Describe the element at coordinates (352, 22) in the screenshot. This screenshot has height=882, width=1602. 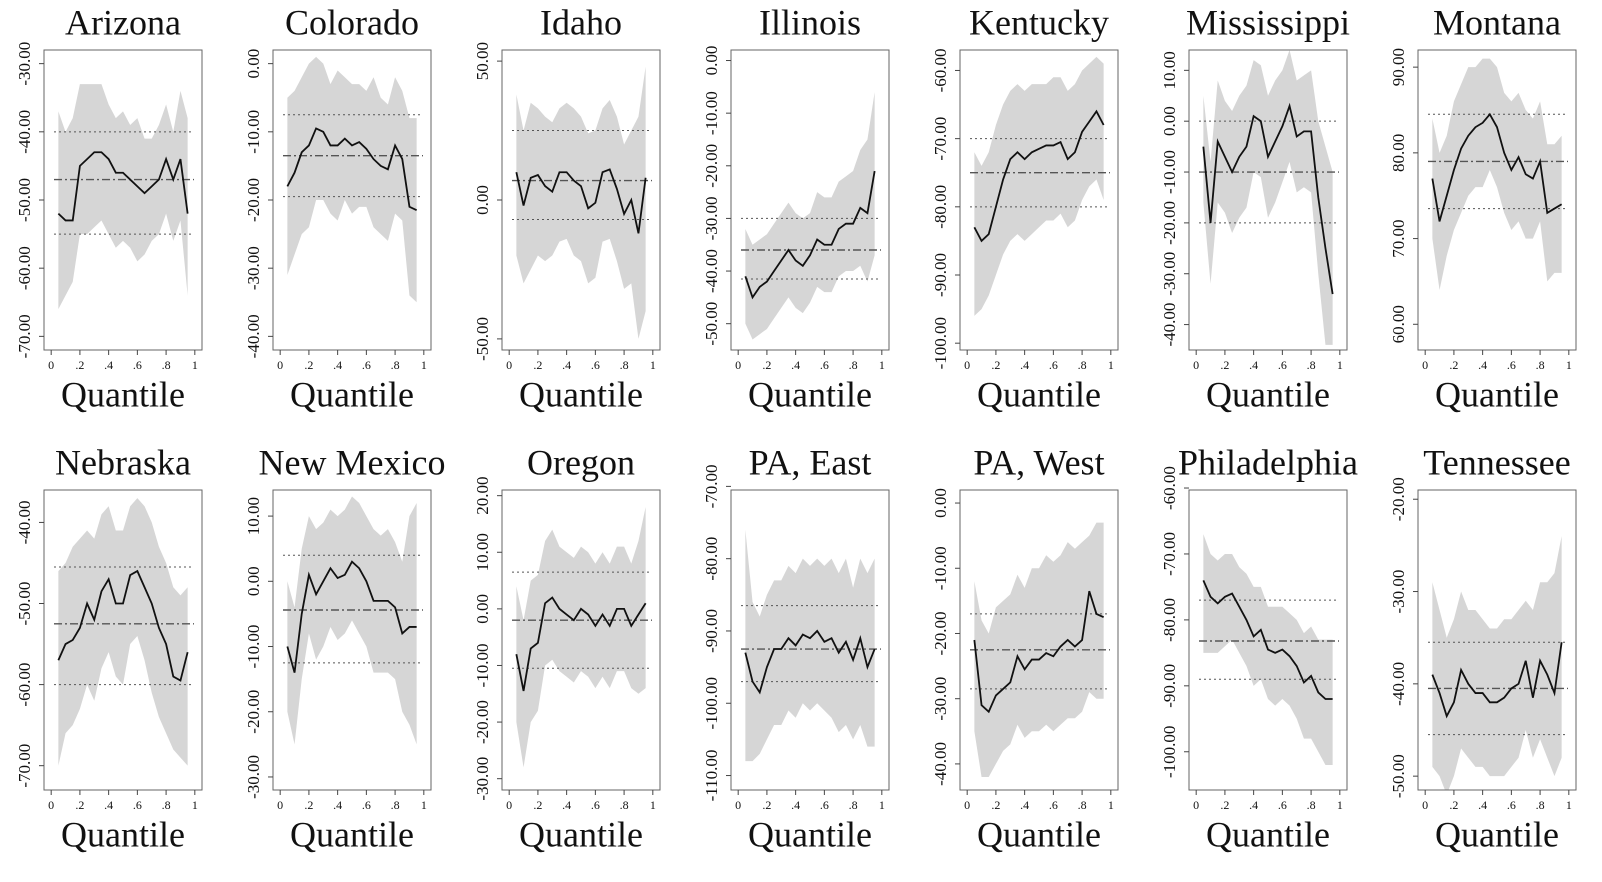
I see `panel-title: Colorado` at that location.